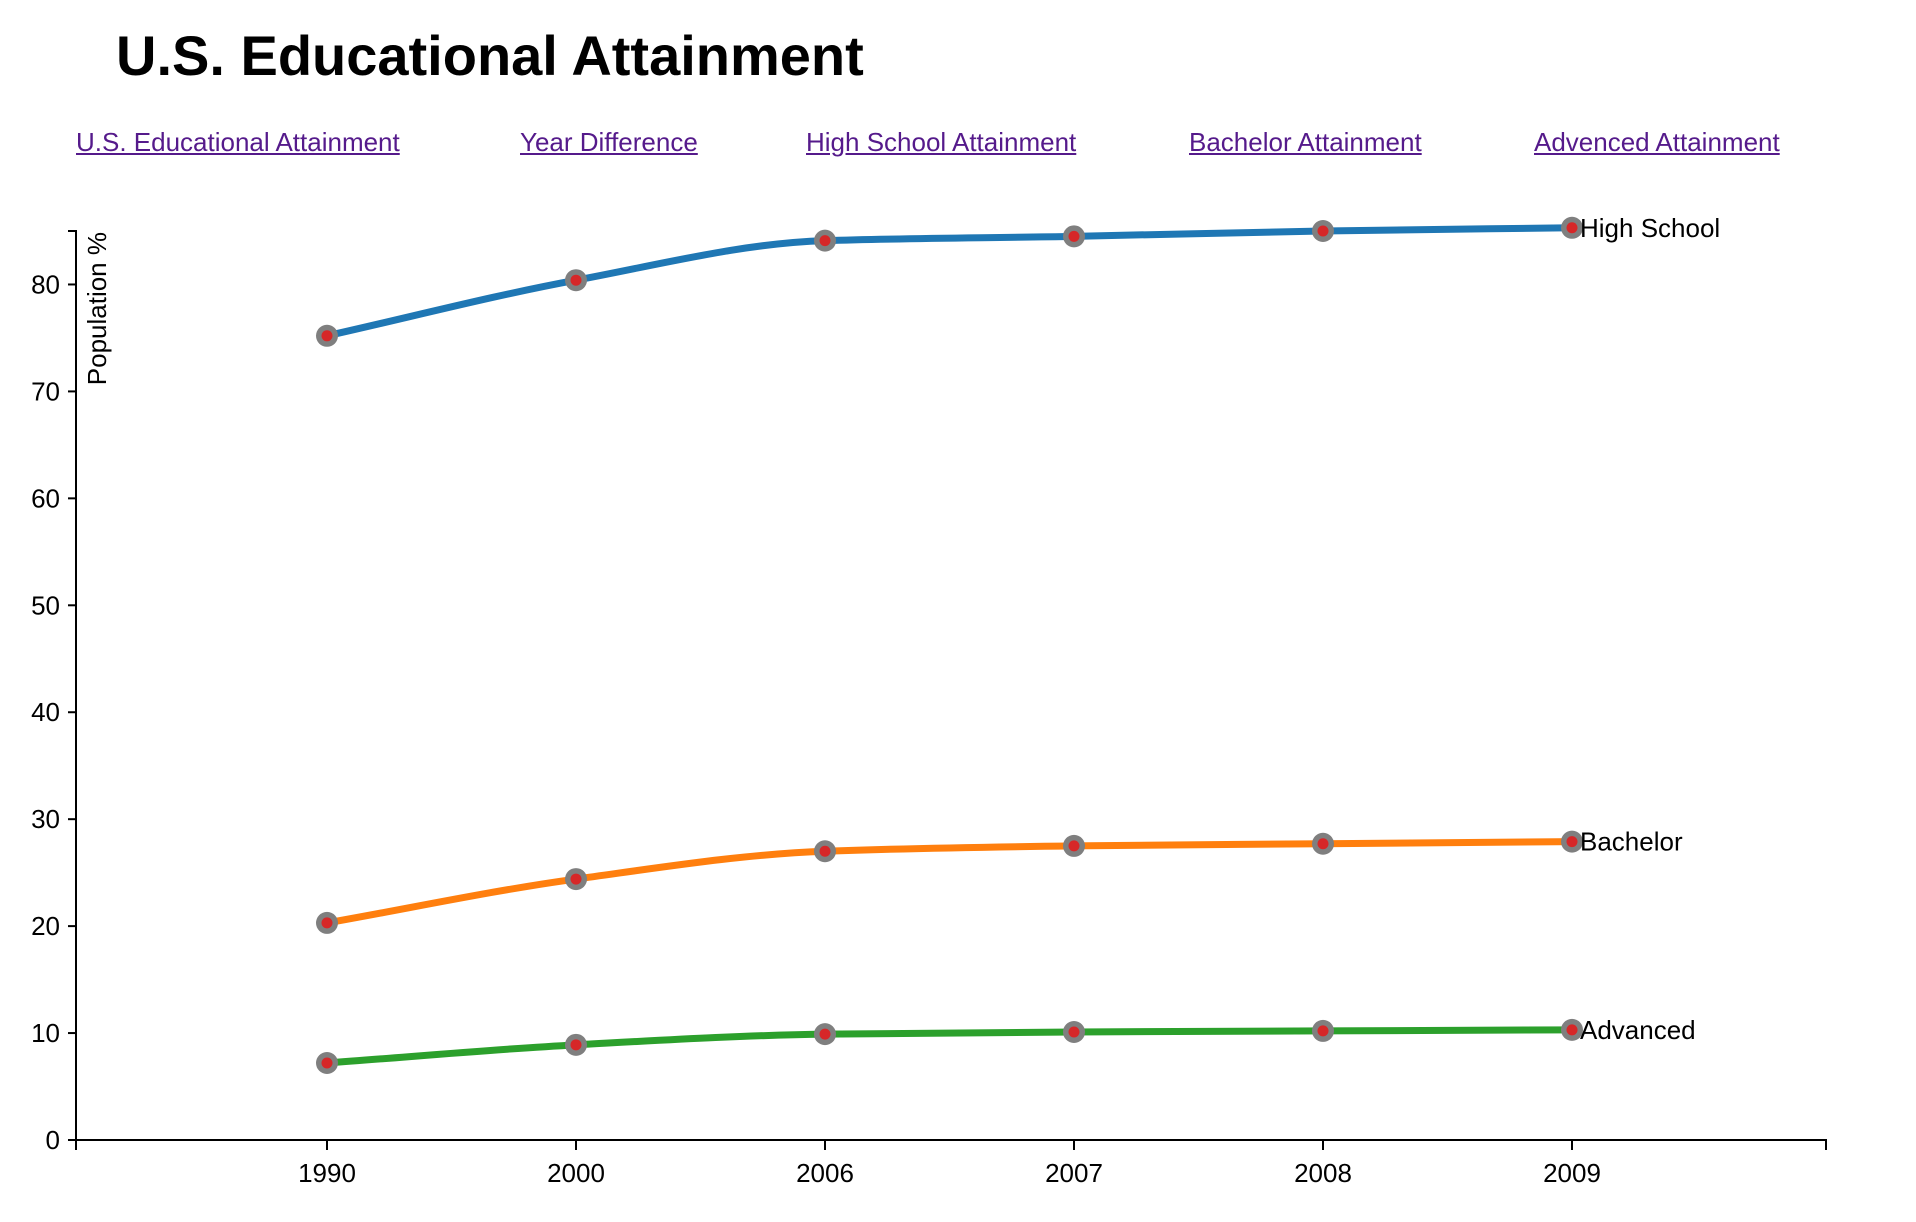  I want to click on data-point-advanced-2006, so click(825, 1034).